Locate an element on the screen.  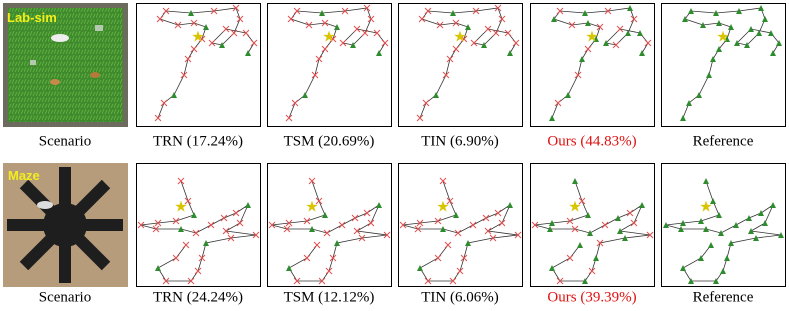
caption: Ours (44.83%) is located at coordinates (591, 141).